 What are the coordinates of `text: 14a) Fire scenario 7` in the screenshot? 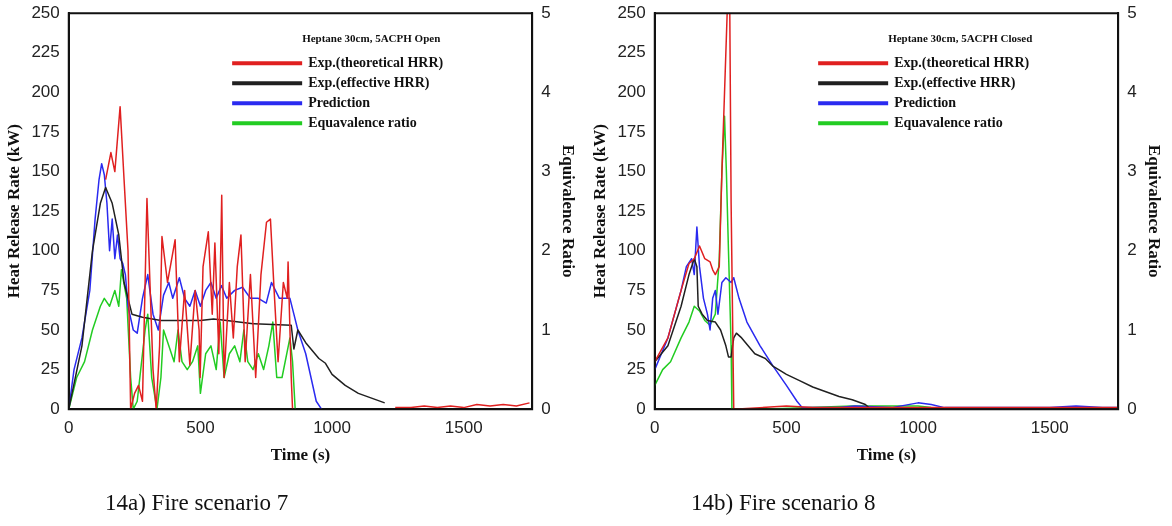 It's located at (197, 503).